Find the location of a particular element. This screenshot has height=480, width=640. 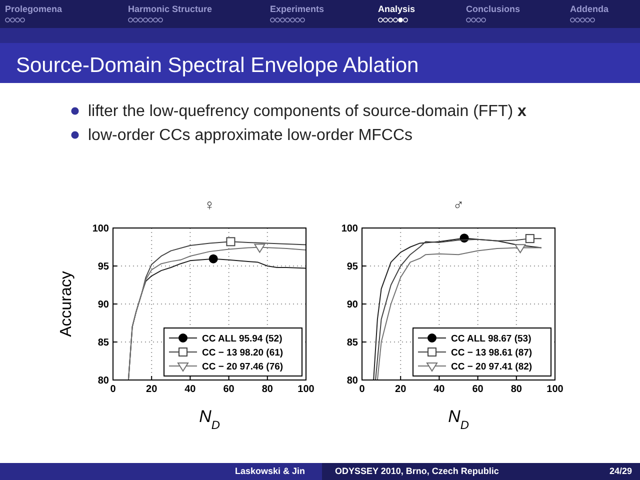

chart-title: ♀ is located at coordinates (210, 205).